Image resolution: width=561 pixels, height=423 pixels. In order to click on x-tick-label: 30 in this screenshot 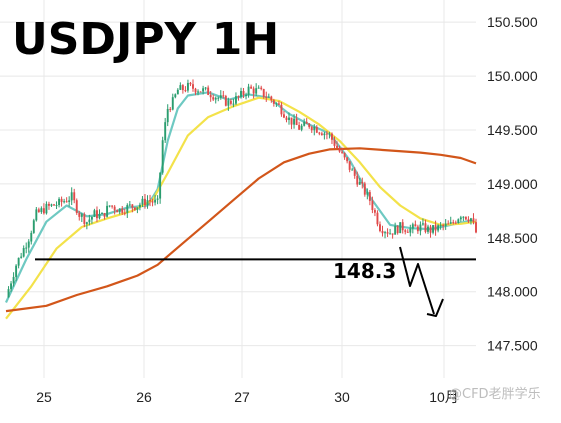, I will do `click(342, 397)`.